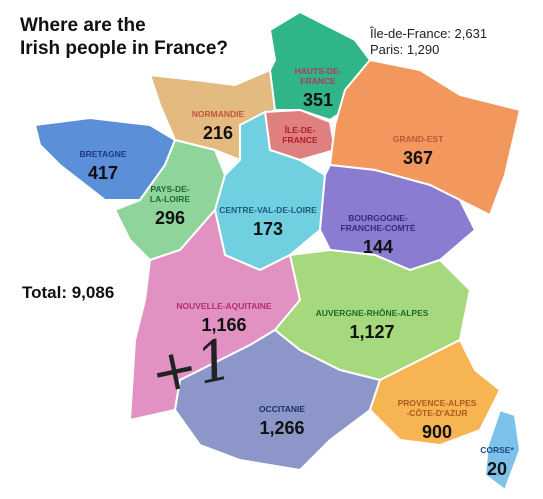 The image size is (543, 499). I want to click on region-value: 216, so click(218, 133).